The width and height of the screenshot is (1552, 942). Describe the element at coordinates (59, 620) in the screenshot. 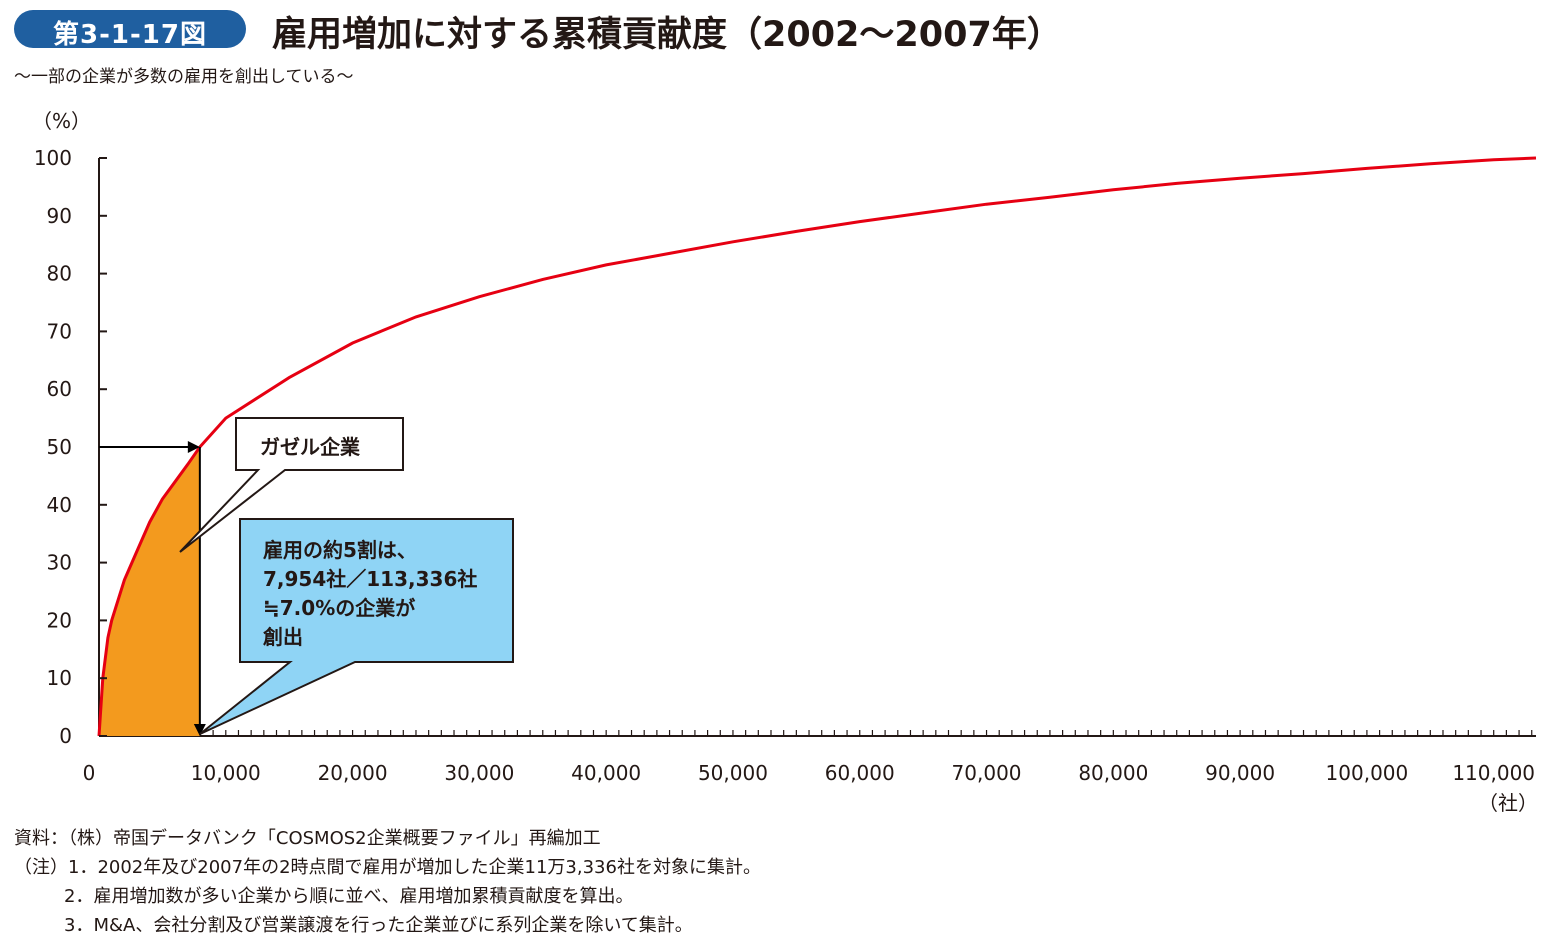

I see `y-tick-label: 20` at that location.